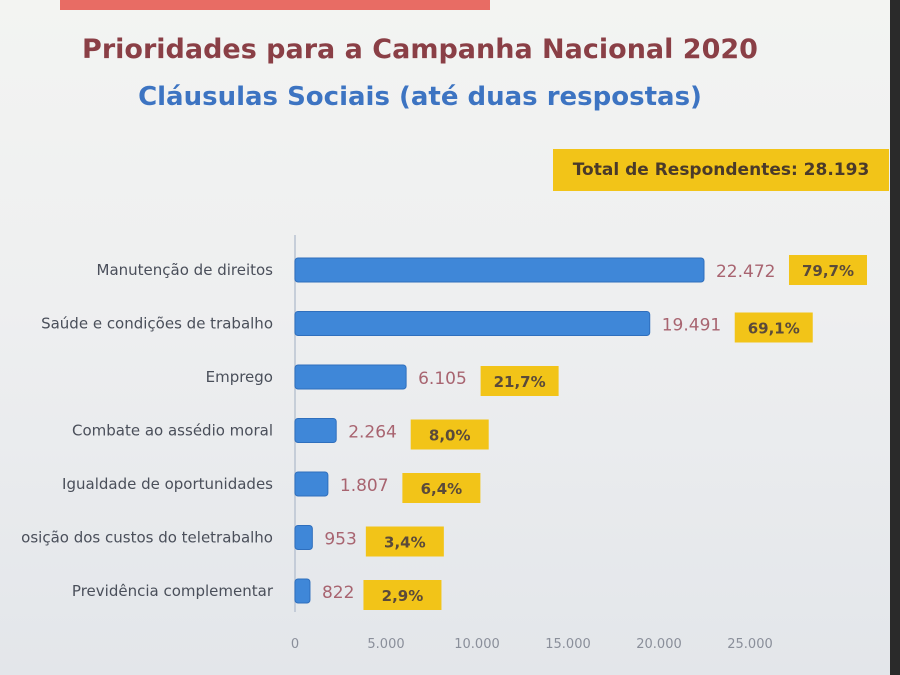 The height and width of the screenshot is (675, 900). I want to click on percent-label: 8,0%, so click(450, 436).